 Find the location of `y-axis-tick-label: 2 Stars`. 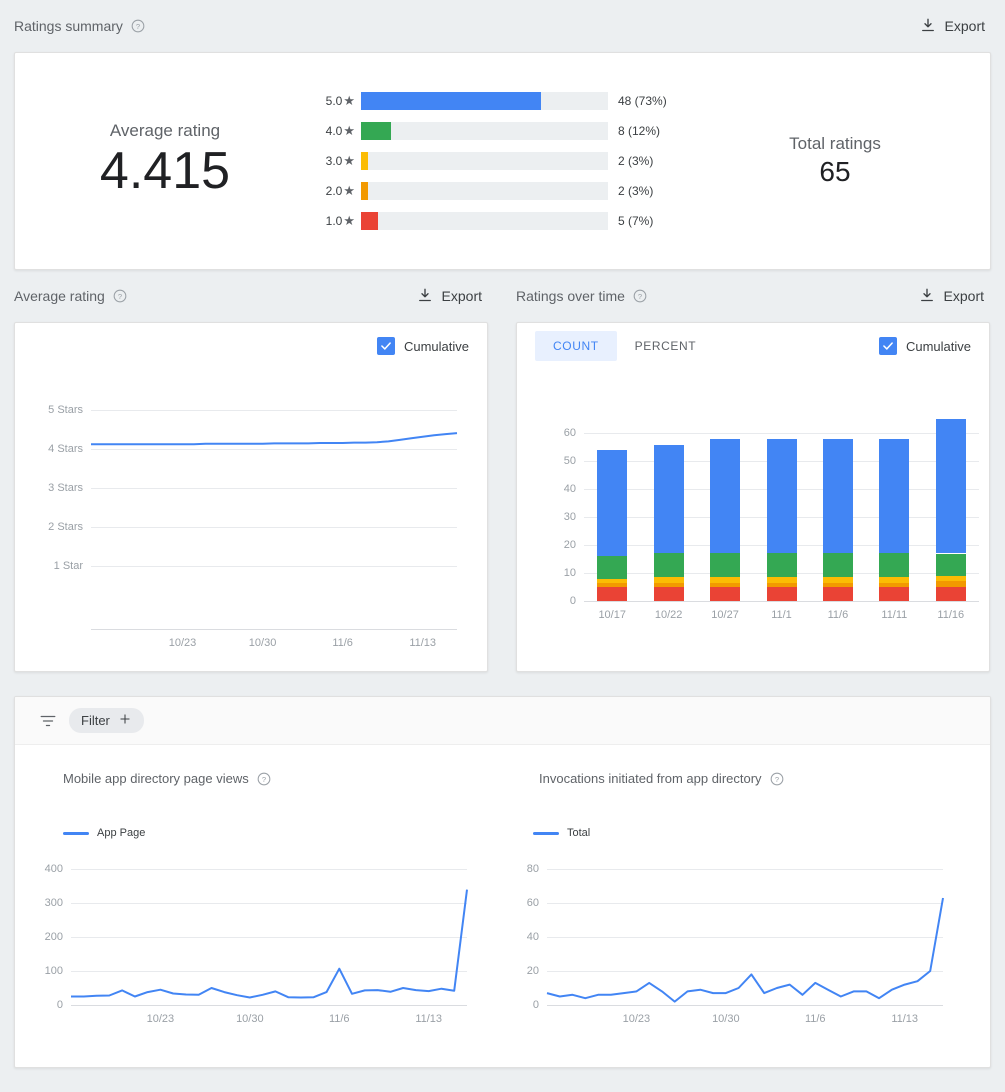

y-axis-tick-label: 2 Stars is located at coordinates (65, 526).